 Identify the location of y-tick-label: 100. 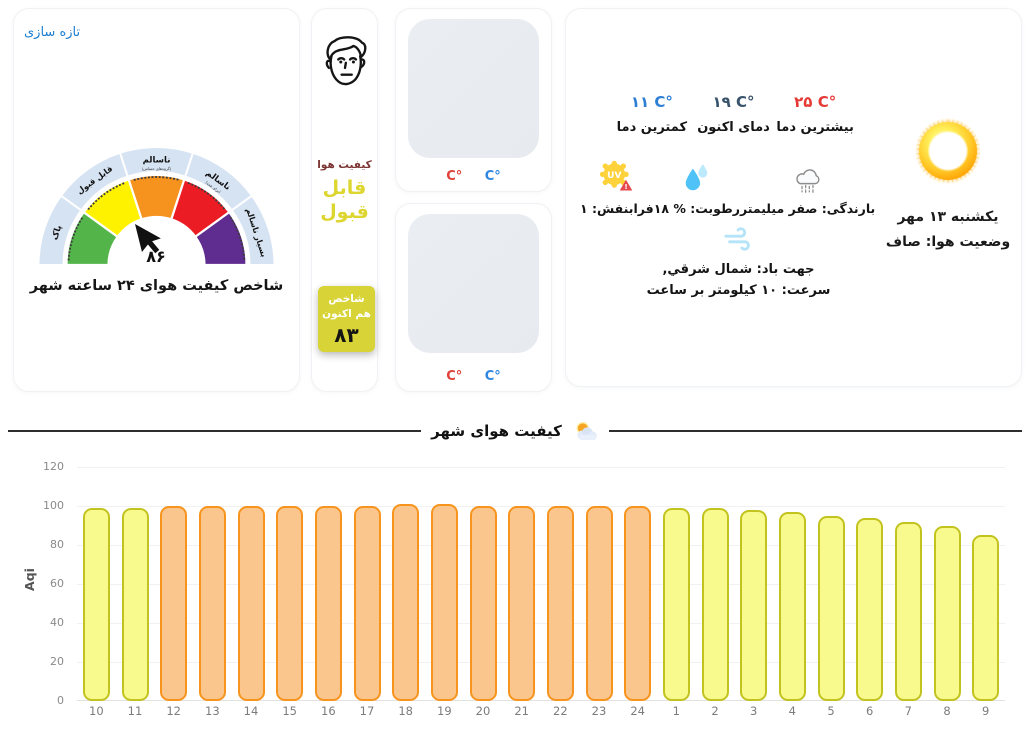
(53, 505).